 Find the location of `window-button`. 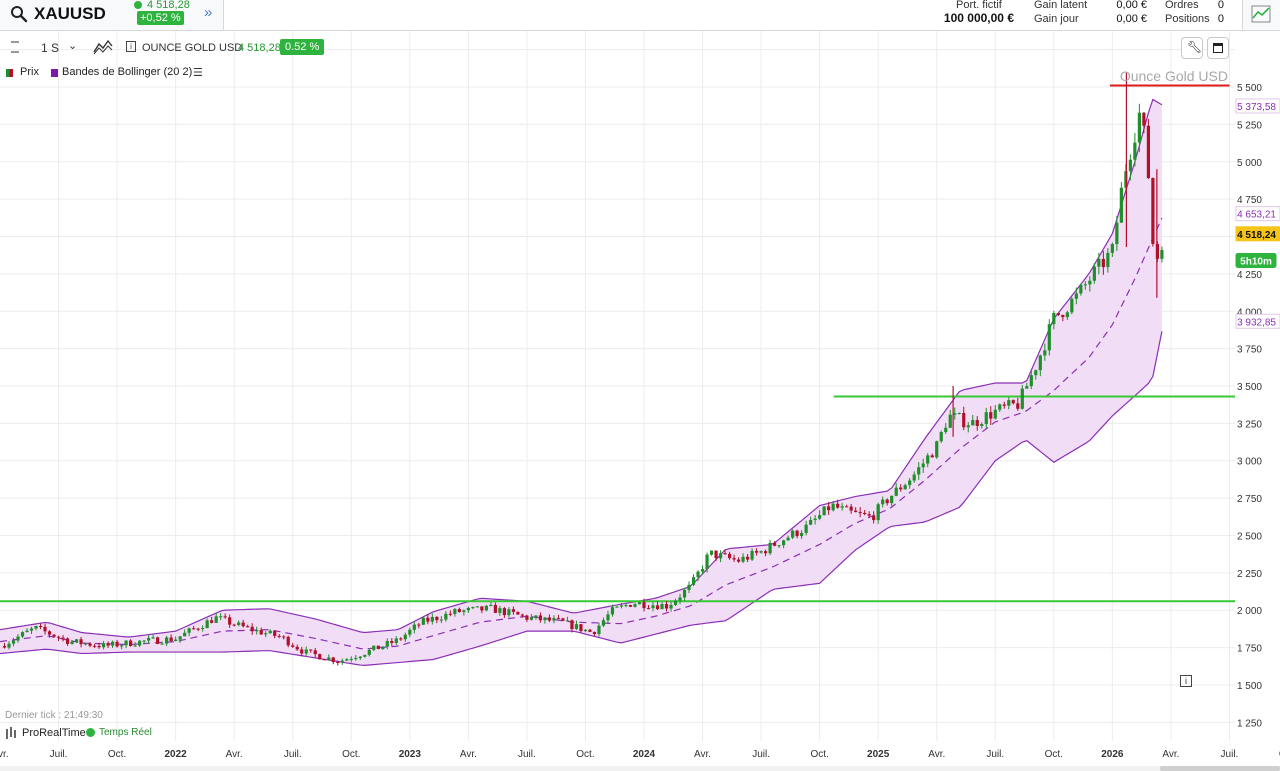

window-button is located at coordinates (1218, 48).